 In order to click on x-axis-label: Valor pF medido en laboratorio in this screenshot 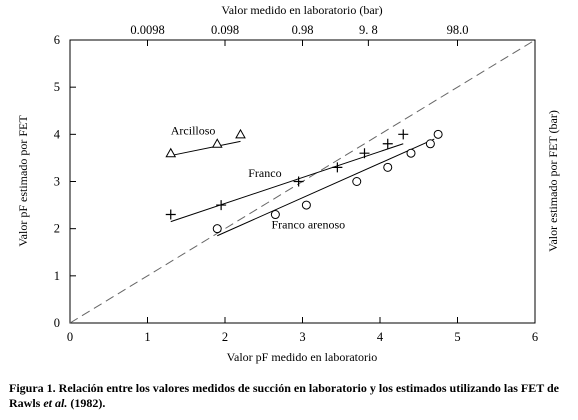, I will do `click(302, 357)`.